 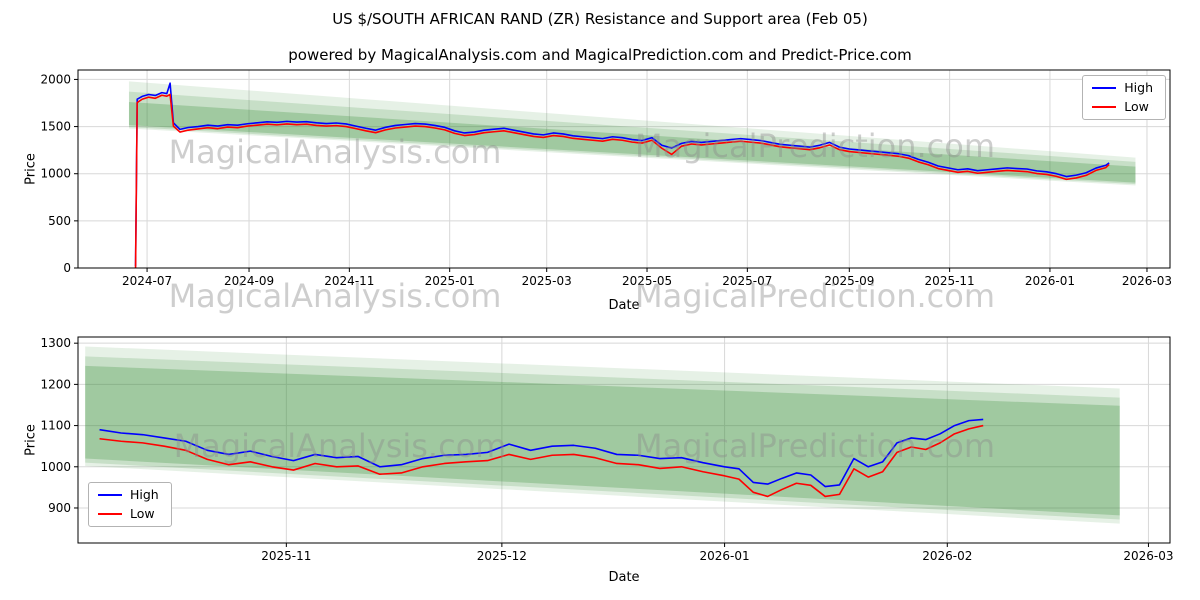 What do you see at coordinates (147, 281) in the screenshot?
I see `x-tick-label: 2024-07` at bounding box center [147, 281].